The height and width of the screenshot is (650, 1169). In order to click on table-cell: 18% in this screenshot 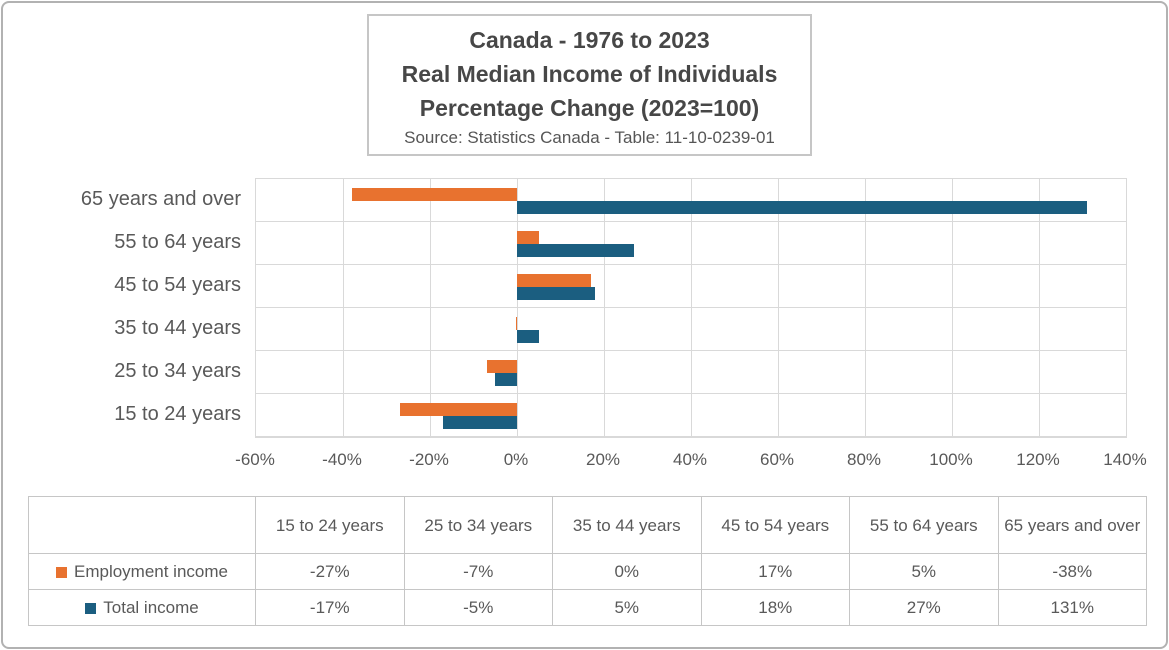, I will do `click(775, 607)`.